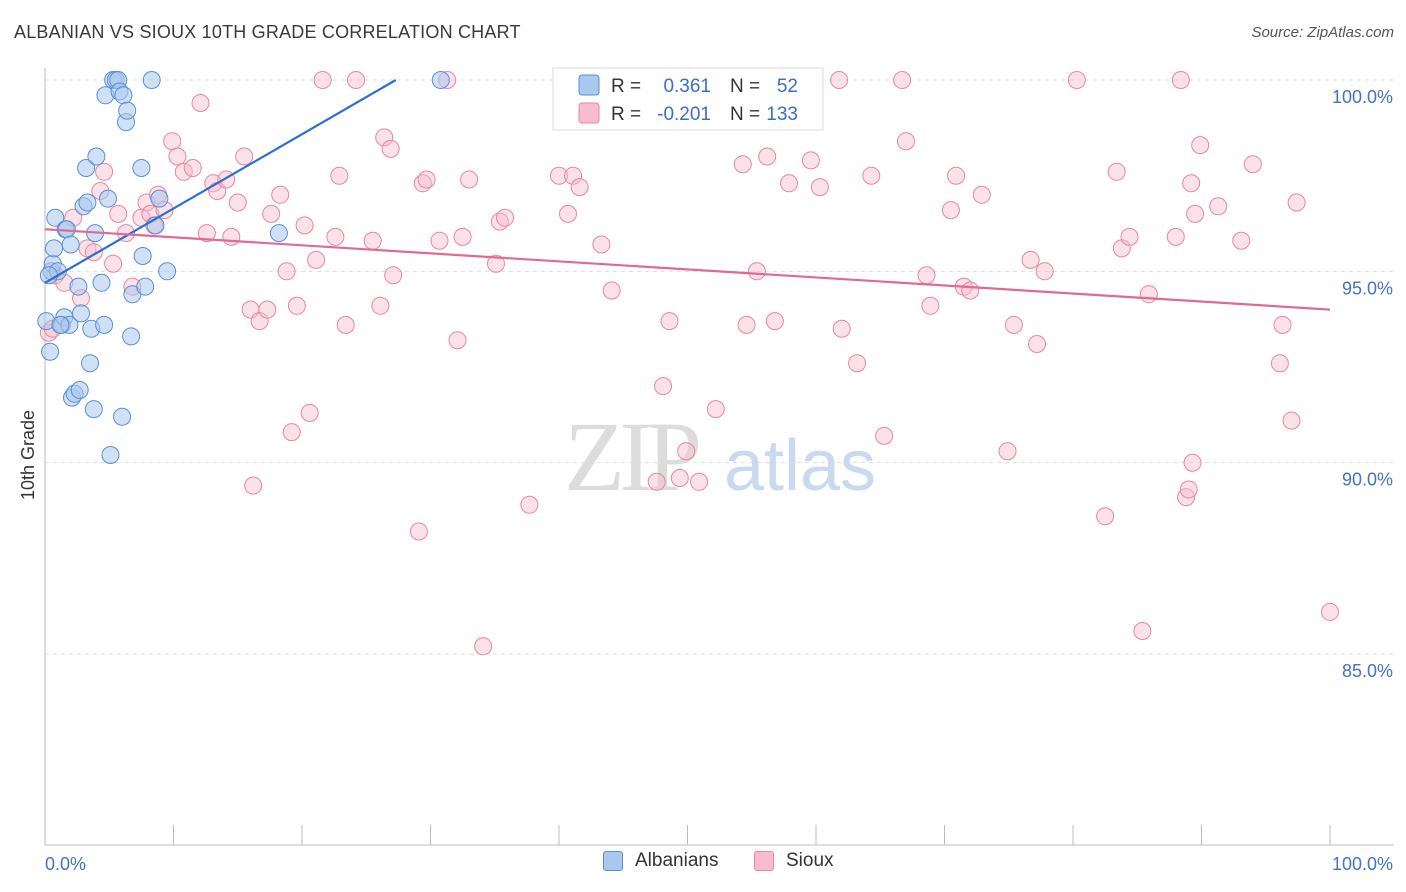 The width and height of the screenshot is (1406, 892). I want to click on legend-r-value-sioux: -0.201, so click(684, 114).